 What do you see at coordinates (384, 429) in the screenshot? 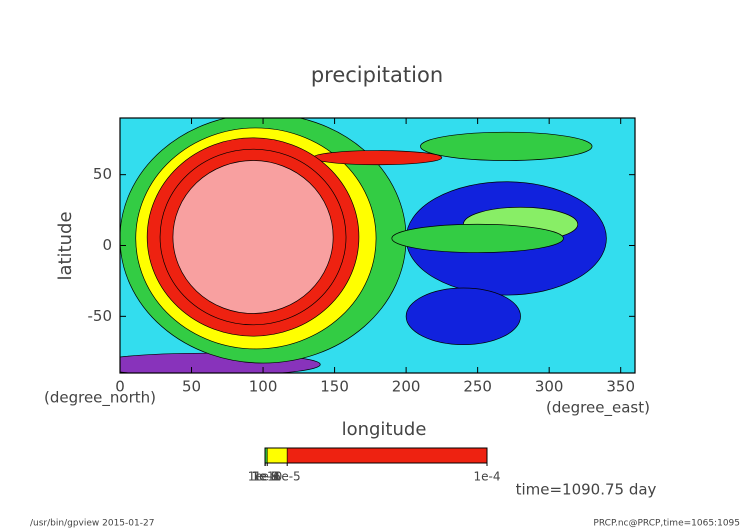
I see `x-axis-label: longitude` at bounding box center [384, 429].